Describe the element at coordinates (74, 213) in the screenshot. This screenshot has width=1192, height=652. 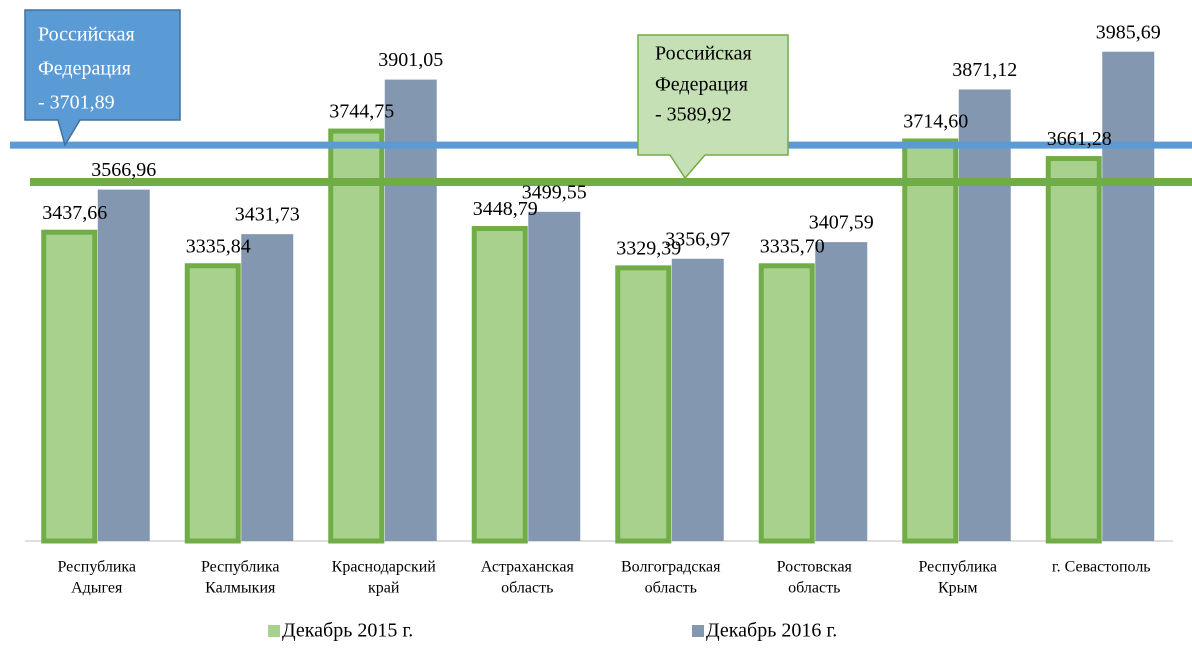
I see `value-label: 3437,66` at that location.